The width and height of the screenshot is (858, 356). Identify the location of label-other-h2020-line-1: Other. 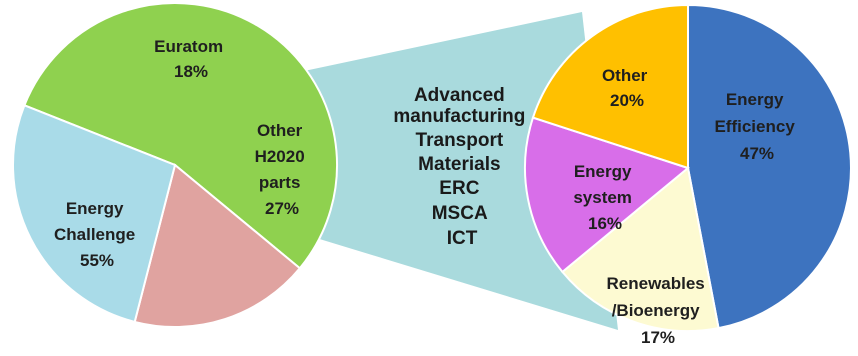
(280, 130).